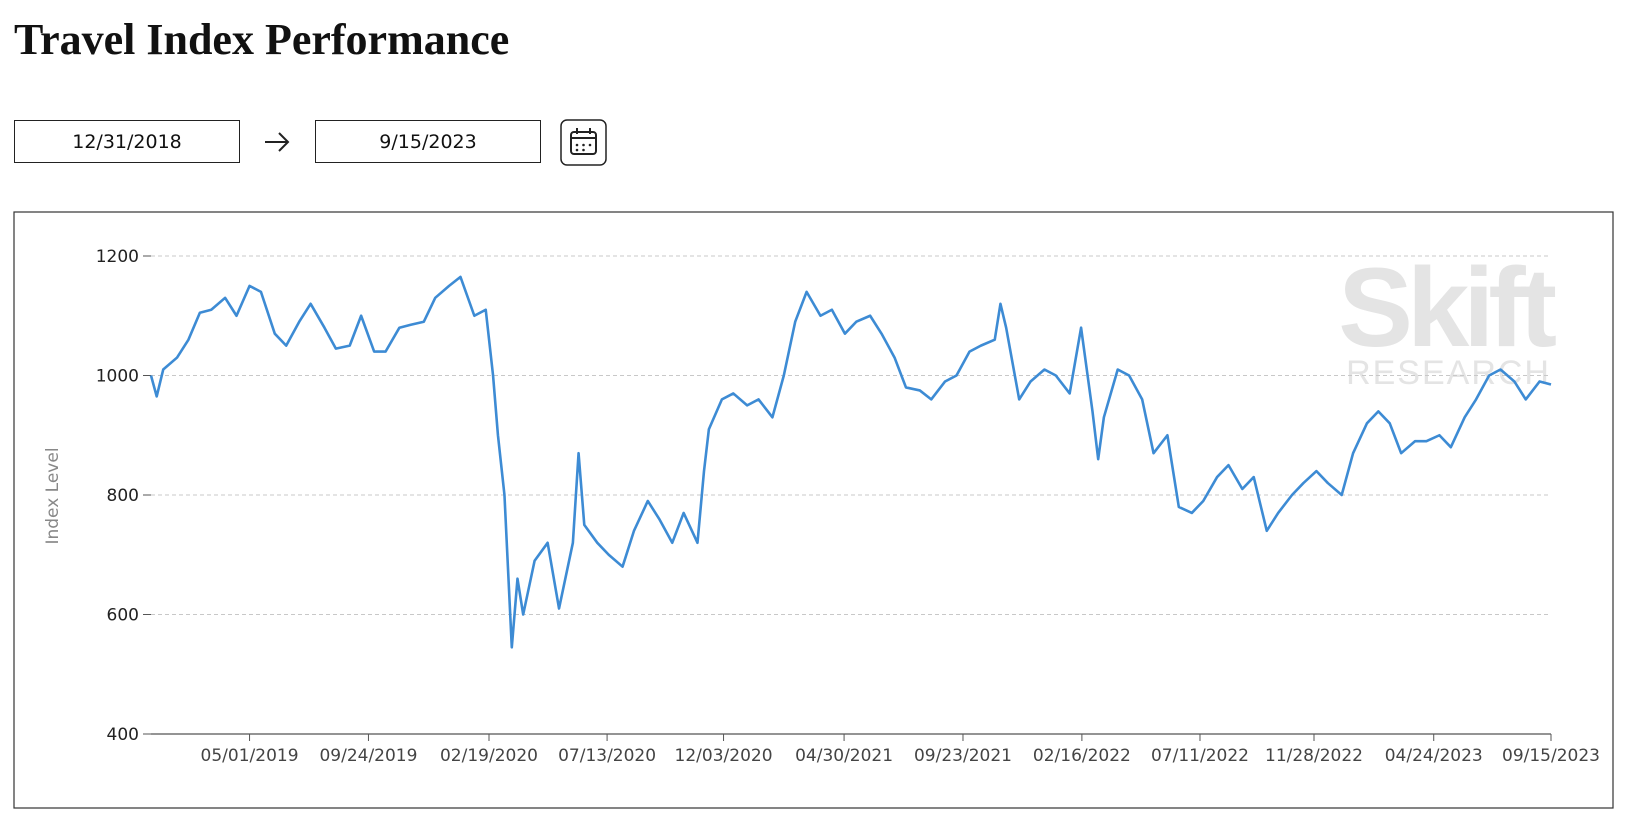 This screenshot has height=827, width=1631. I want to click on x-tick-label: 04/30/2021, so click(844, 756).